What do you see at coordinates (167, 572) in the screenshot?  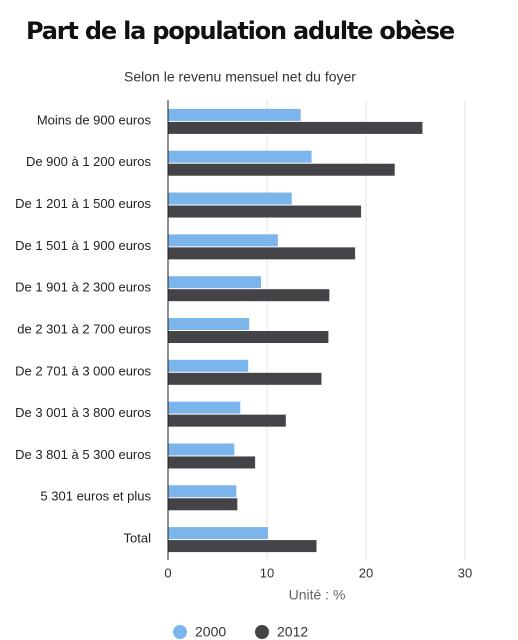 I see `x-tick-label: 0` at bounding box center [167, 572].